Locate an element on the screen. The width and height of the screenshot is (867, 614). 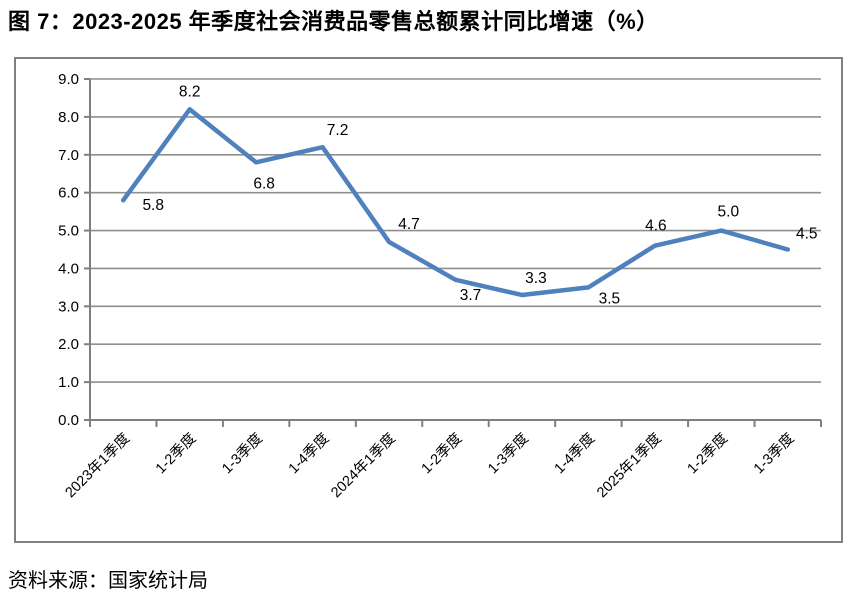
data-point-label: 6.8 is located at coordinates (264, 183).